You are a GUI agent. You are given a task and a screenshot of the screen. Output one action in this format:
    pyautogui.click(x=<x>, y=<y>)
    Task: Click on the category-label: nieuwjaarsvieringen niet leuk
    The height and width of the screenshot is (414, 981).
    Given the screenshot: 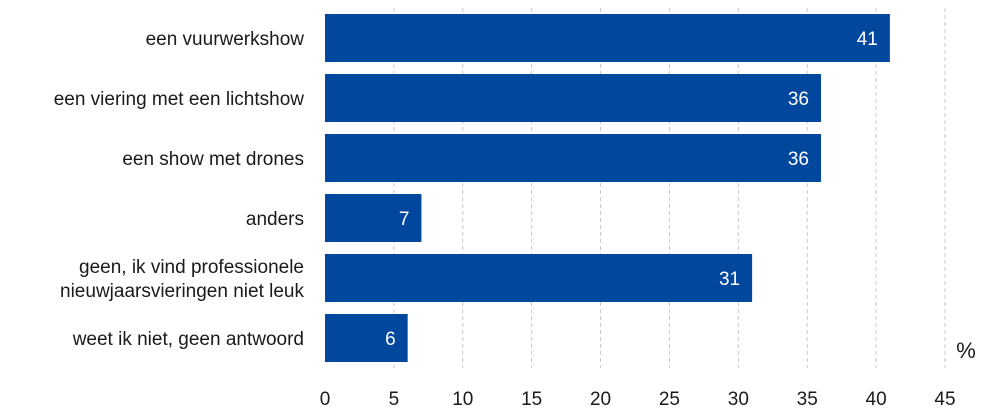 What is the action you would take?
    pyautogui.click(x=182, y=291)
    